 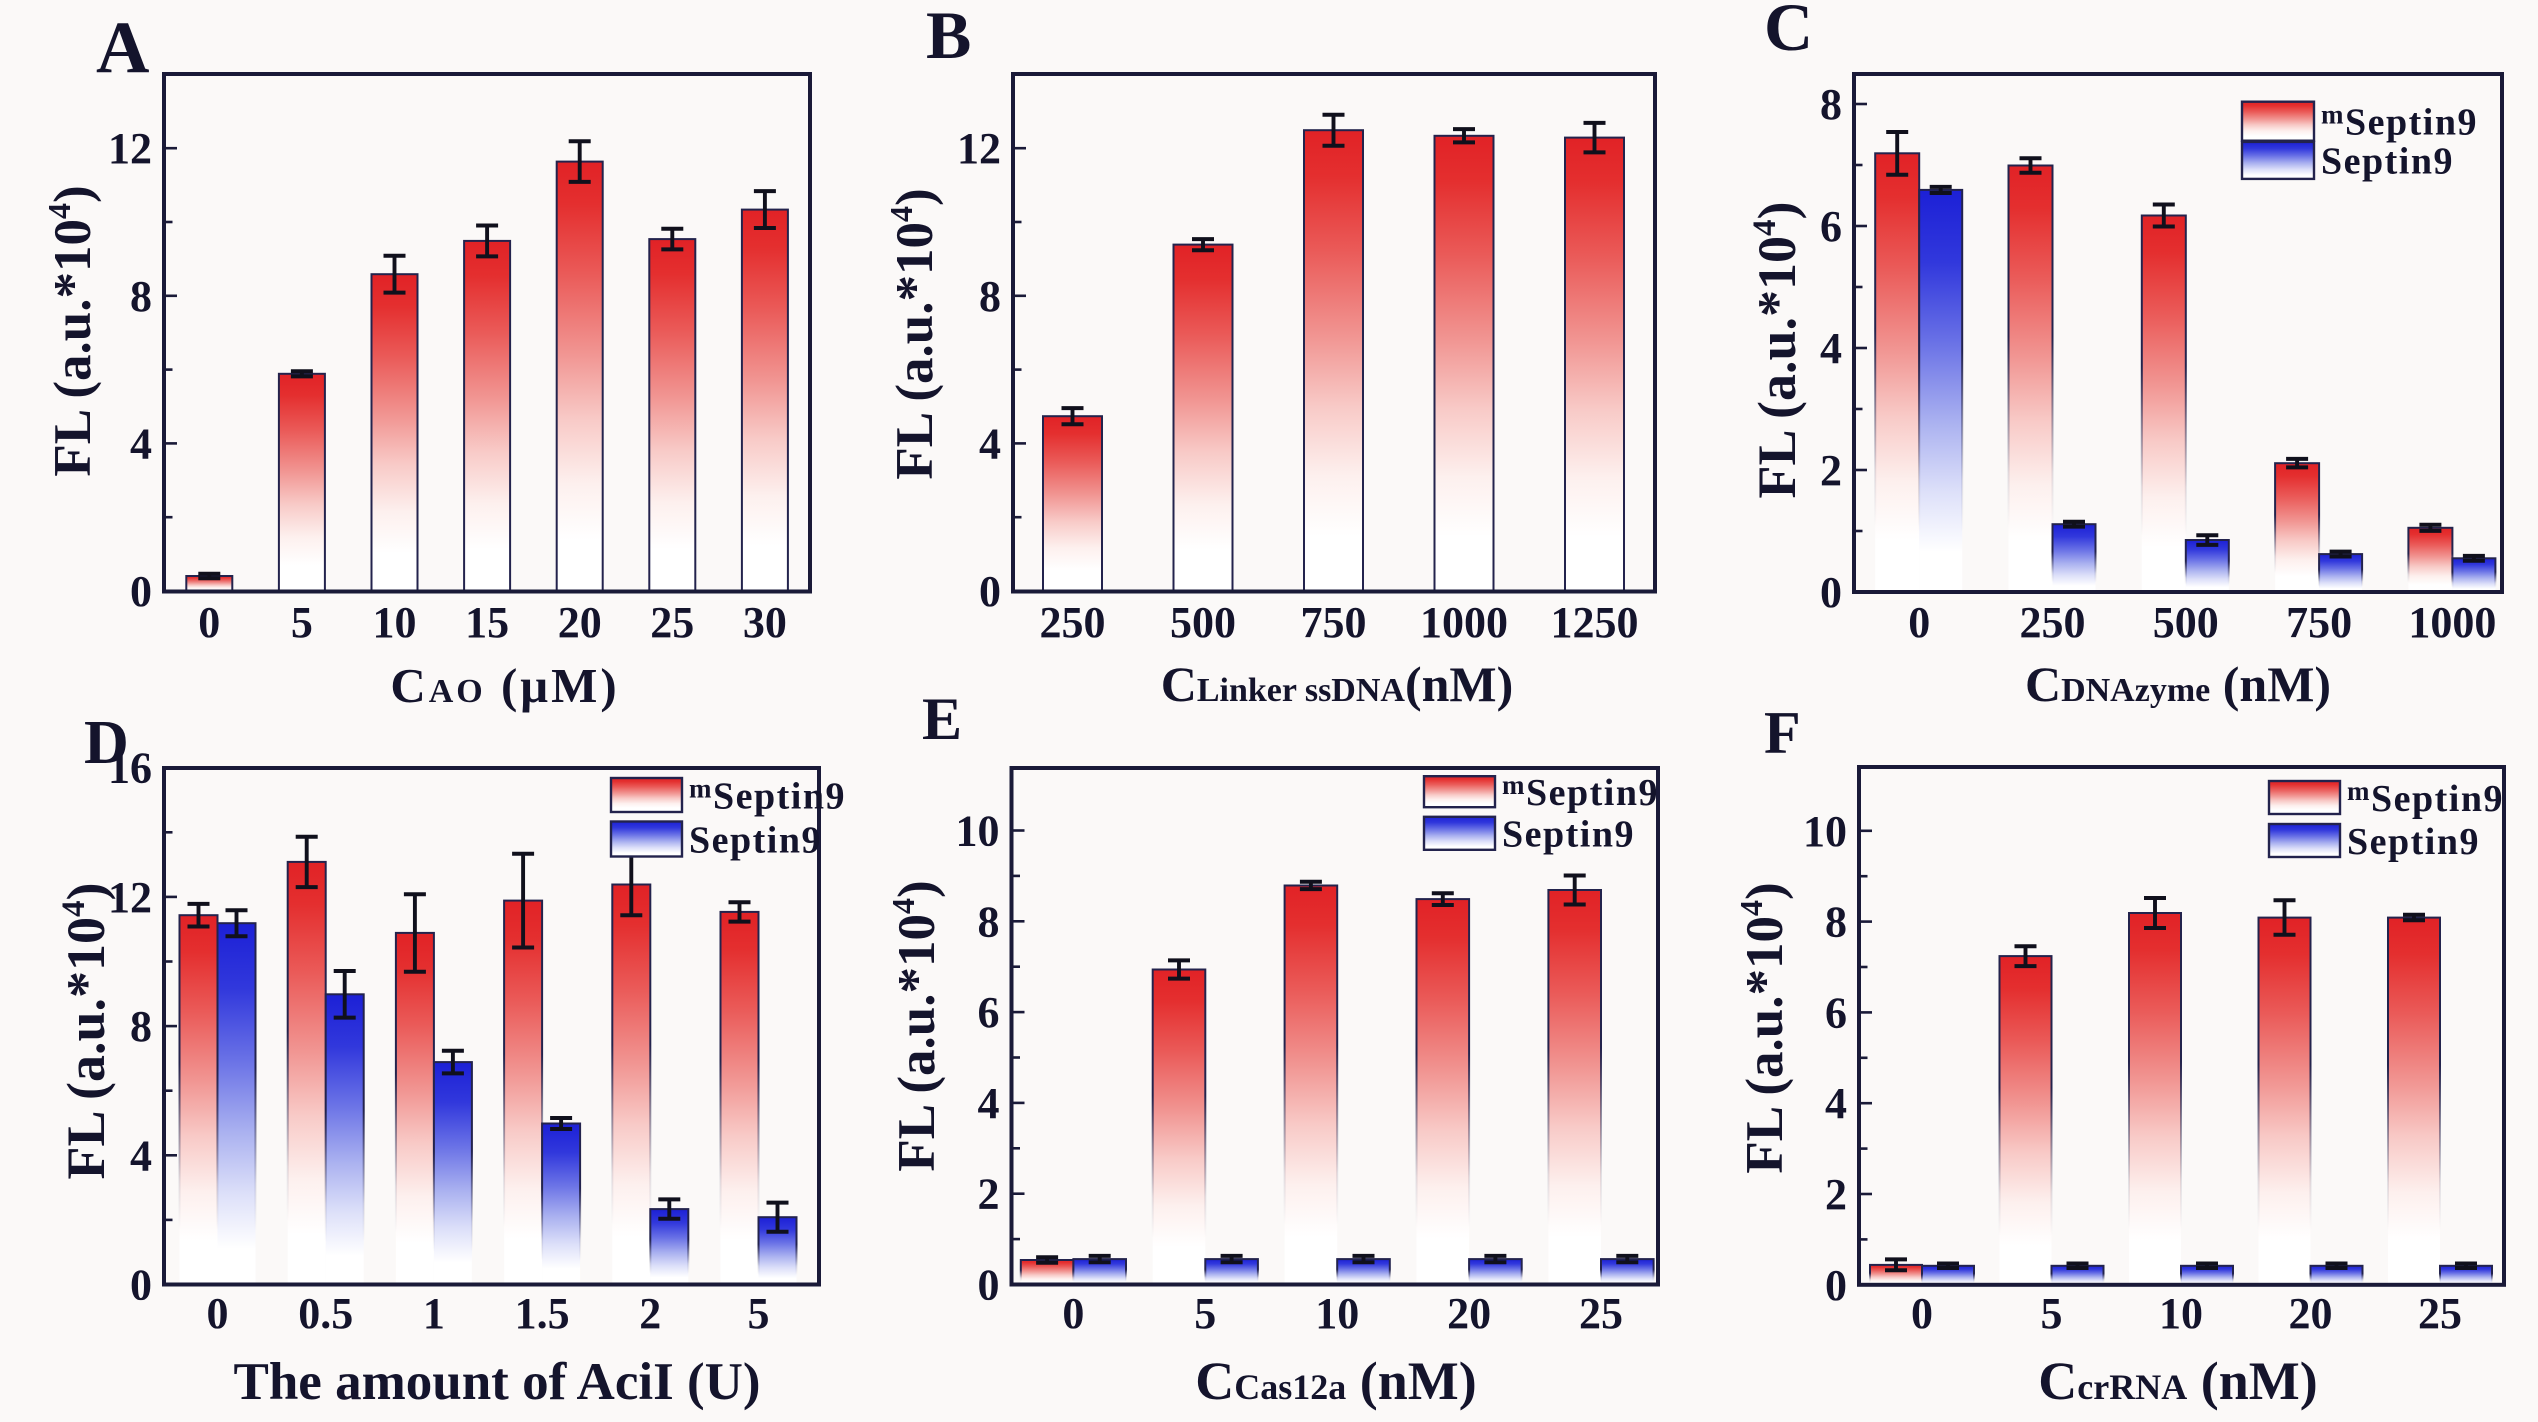 What do you see at coordinates (948, 36) in the screenshot?
I see `svg-text: B` at bounding box center [948, 36].